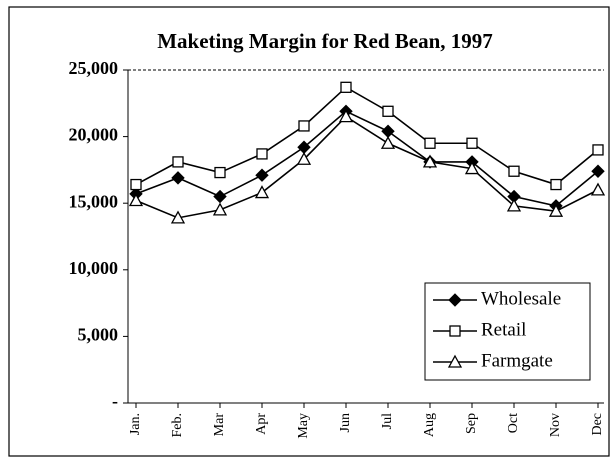  Describe the element at coordinates (115, 401) in the screenshot. I see `y-tick-label: -` at that location.